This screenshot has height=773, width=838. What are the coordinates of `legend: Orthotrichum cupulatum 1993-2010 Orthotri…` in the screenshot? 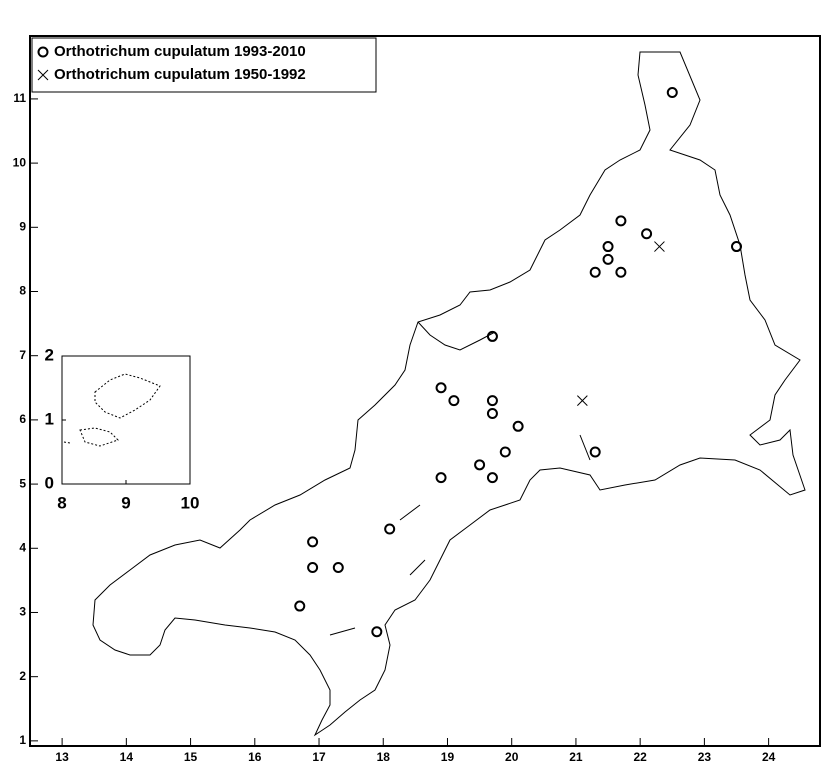 It's located at (204, 65).